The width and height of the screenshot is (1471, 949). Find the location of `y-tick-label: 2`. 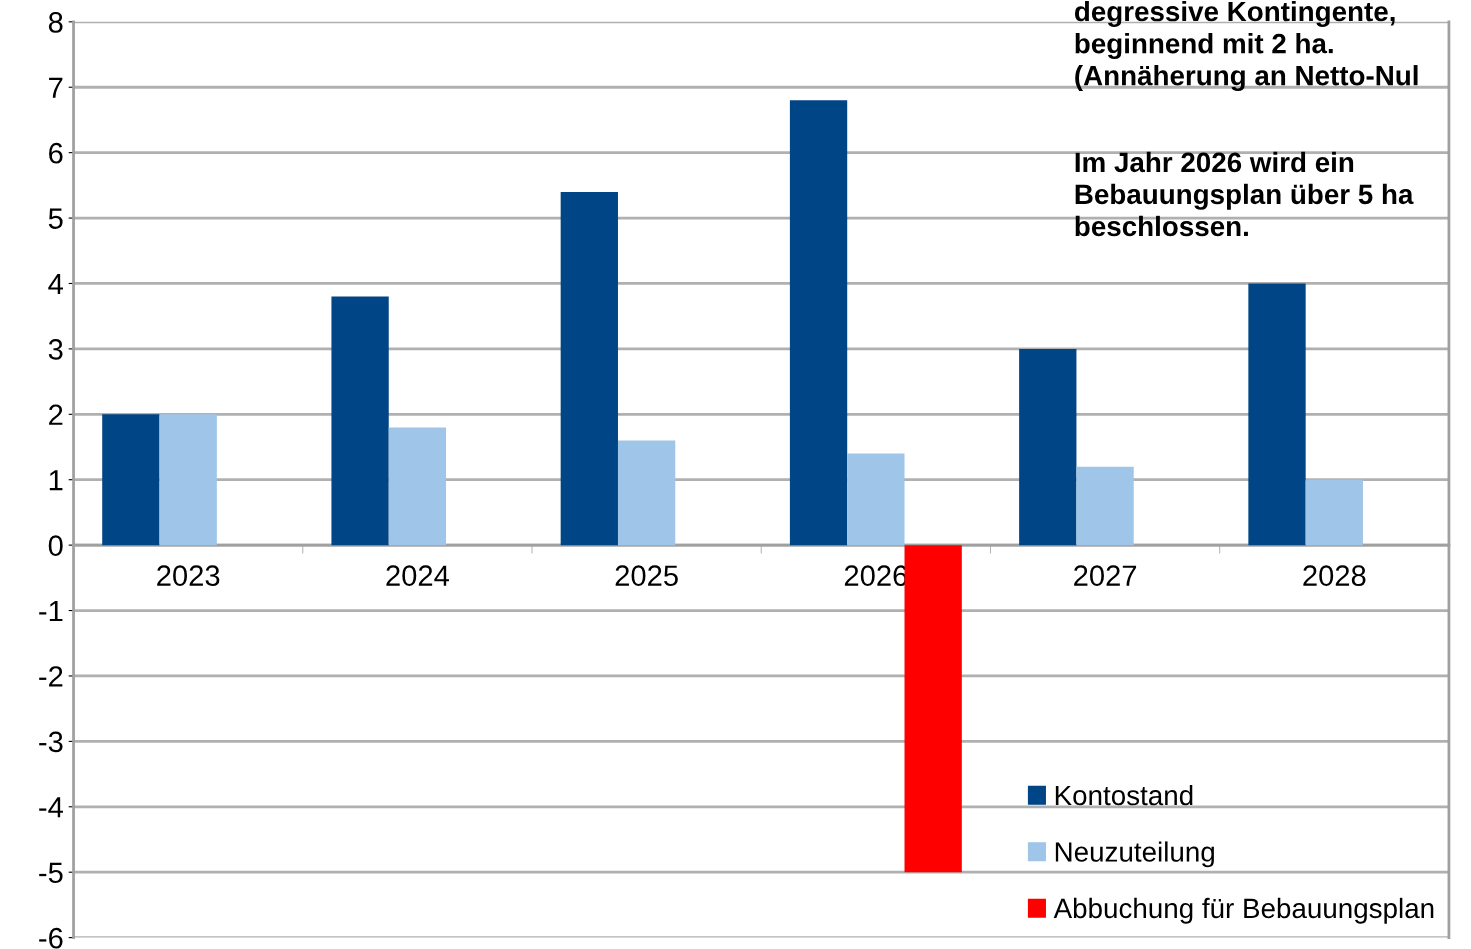

y-tick-label: 2 is located at coordinates (56, 414).